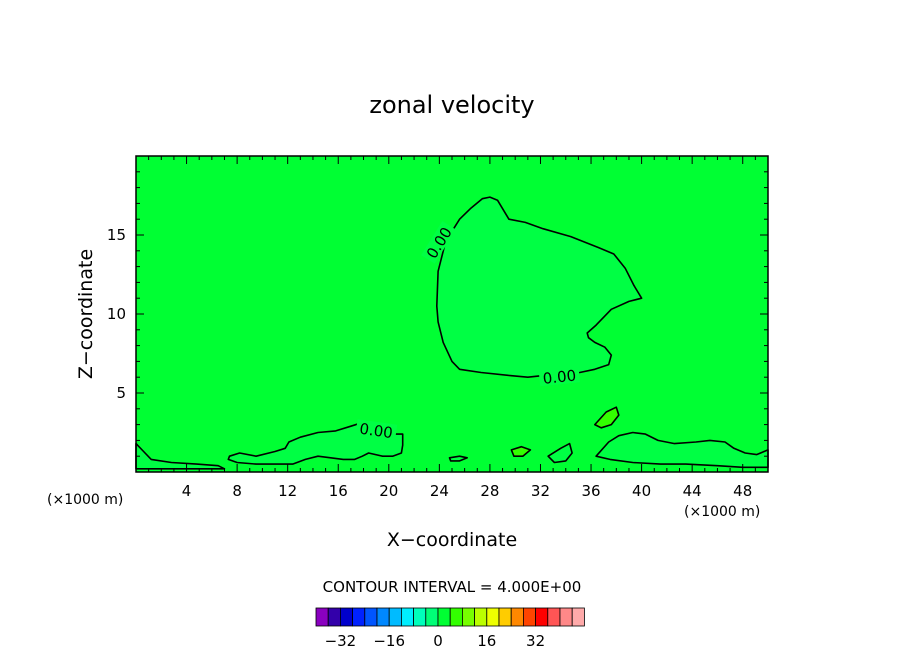 Image resolution: width=904 pixels, height=654 pixels. I want to click on colorbar: −32 −16 0 16 32, so click(450, 628).